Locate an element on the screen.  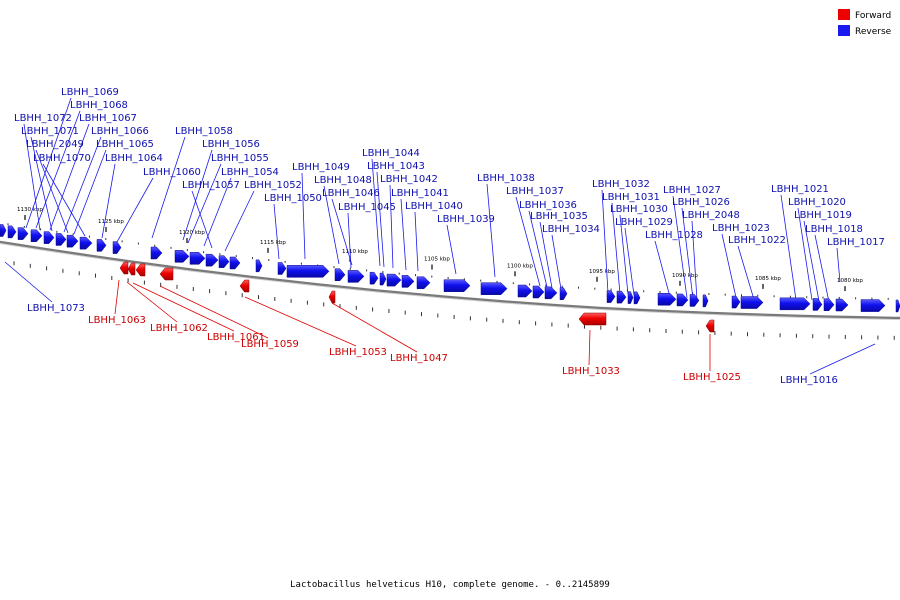
reverse-gene-label: LBHH_1064 is located at coordinates (134, 158).